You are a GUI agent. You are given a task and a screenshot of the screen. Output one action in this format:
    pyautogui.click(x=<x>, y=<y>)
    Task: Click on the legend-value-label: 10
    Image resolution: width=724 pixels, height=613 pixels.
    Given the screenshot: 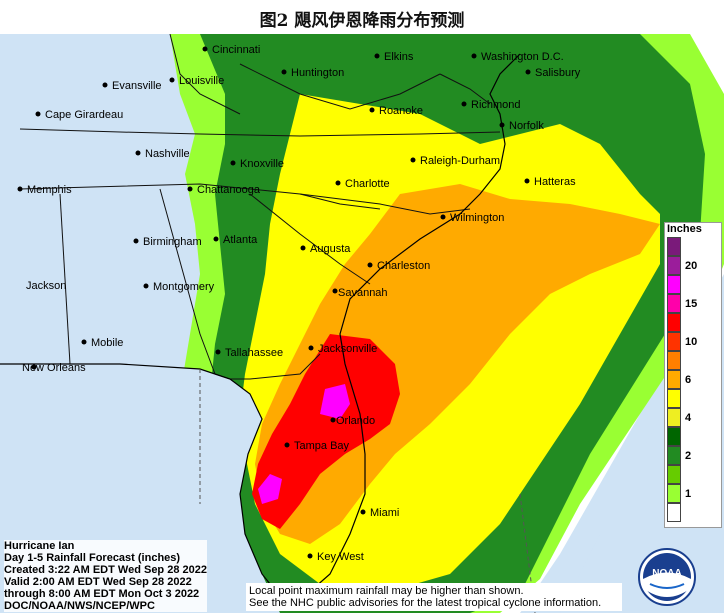 What is the action you would take?
    pyautogui.click(x=691, y=342)
    